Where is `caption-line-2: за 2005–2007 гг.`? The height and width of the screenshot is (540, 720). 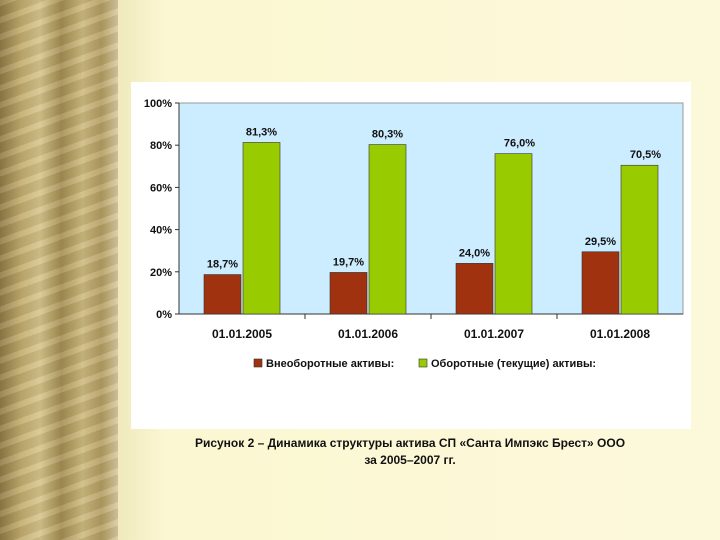
caption-line-2: за 2005–2007 гг. is located at coordinates (410, 460).